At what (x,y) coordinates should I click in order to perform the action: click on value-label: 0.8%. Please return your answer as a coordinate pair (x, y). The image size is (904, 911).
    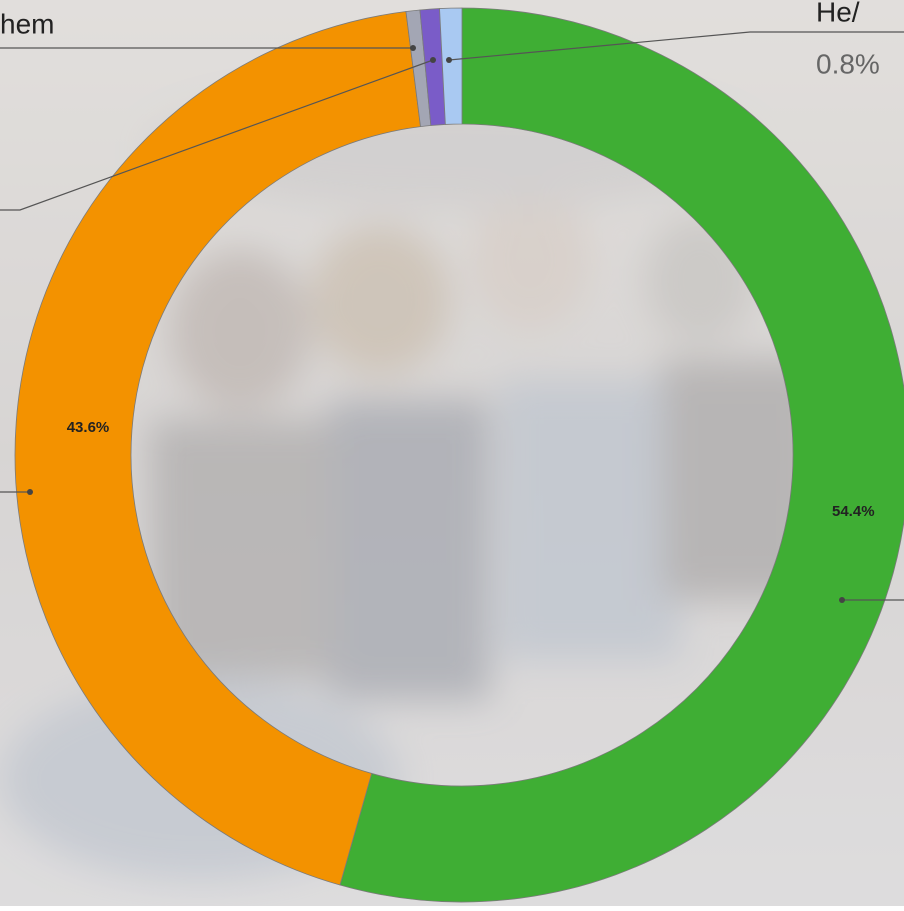
    Looking at the image, I should click on (848, 63).